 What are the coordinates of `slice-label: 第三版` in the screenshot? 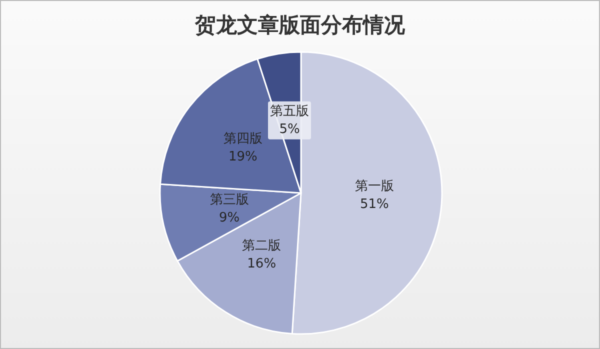 It's located at (229, 200).